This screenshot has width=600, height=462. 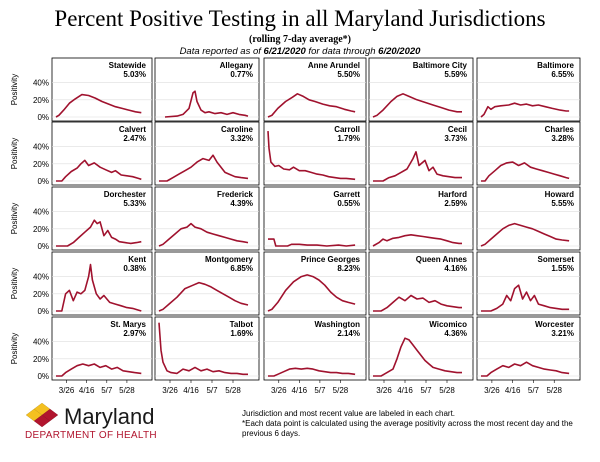 What do you see at coordinates (207, 218) in the screenshot?
I see `panel-frame-frederick` at bounding box center [207, 218].